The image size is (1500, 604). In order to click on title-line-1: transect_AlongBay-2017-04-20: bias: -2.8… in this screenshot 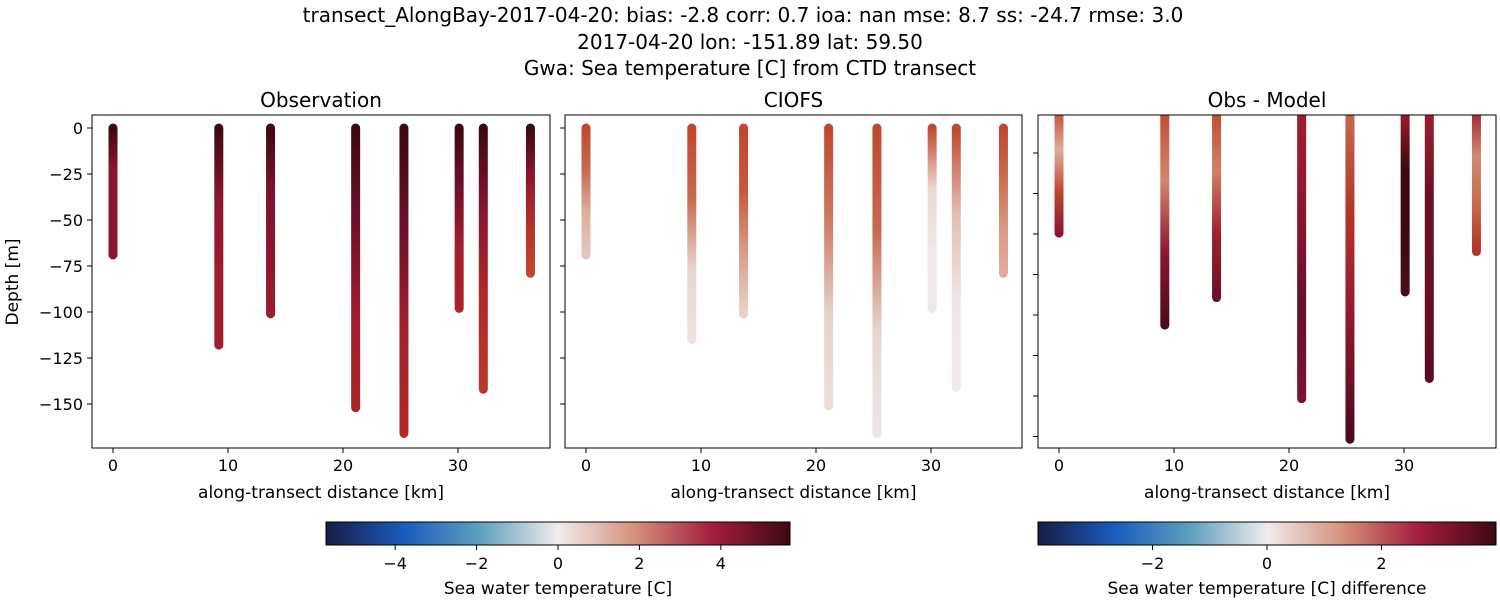, I will do `click(743, 15)`.